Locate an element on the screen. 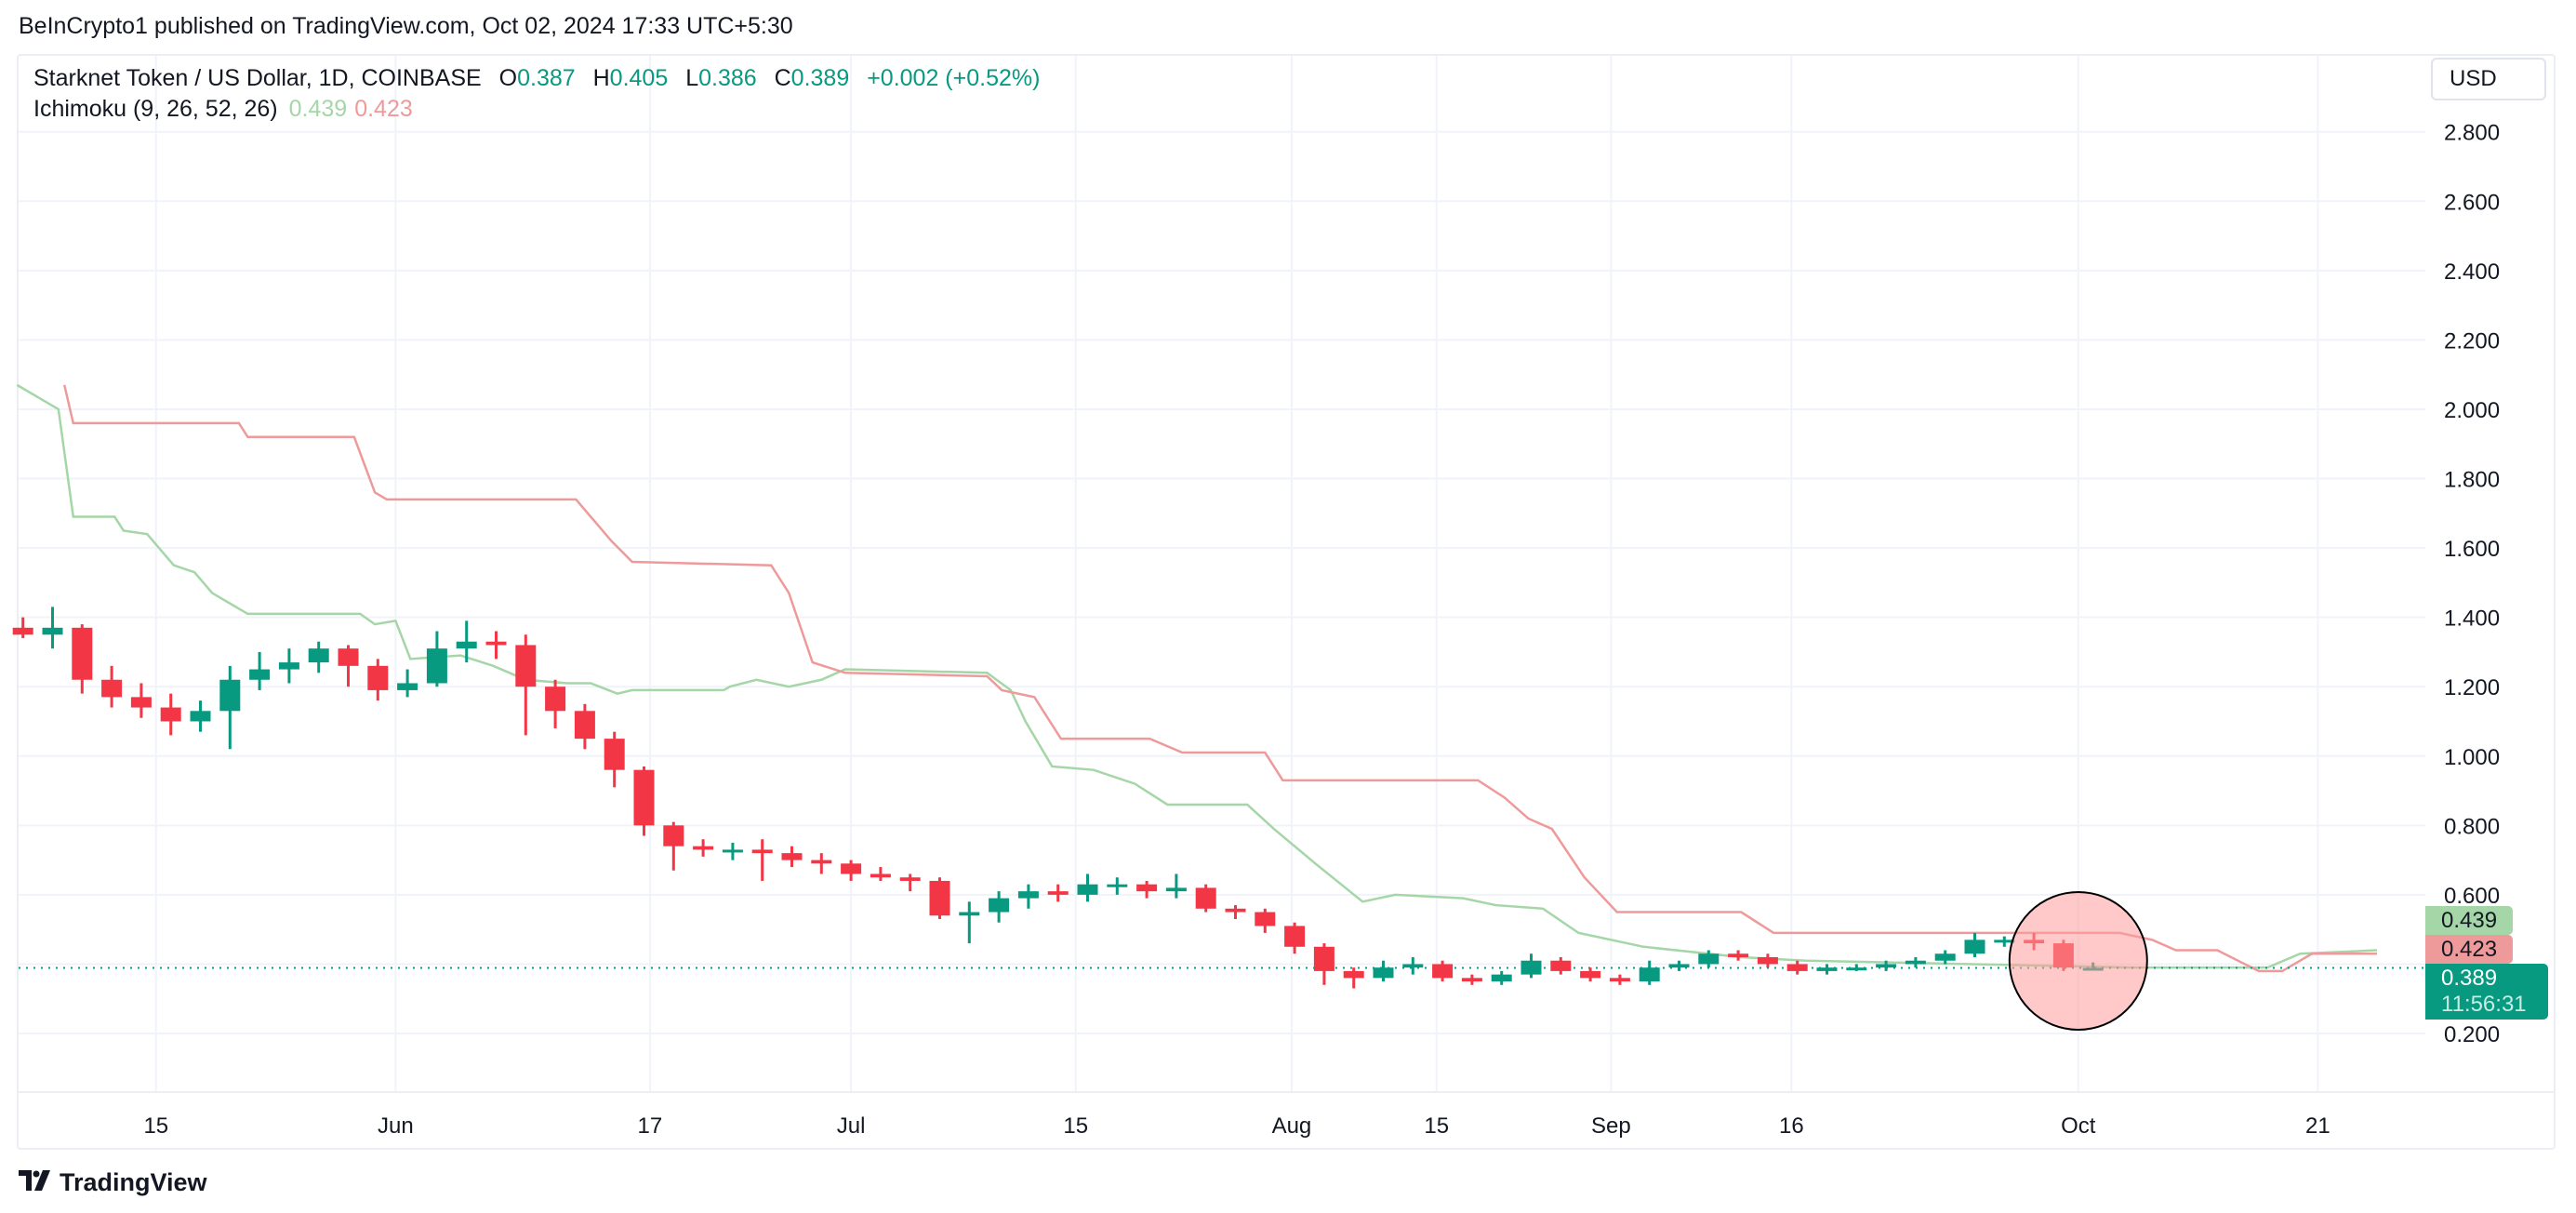 The width and height of the screenshot is (2576, 1213). price-tick-label: 2.400 is located at coordinates (2472, 272).